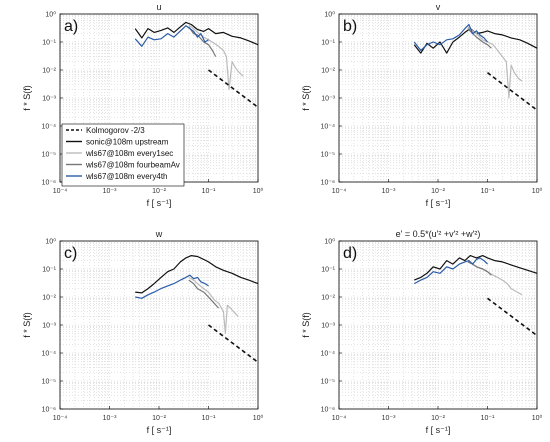 The height and width of the screenshot is (442, 550). Describe the element at coordinates (127, 142) in the screenshot. I see `legend-label: sonic@108m upstream` at that location.